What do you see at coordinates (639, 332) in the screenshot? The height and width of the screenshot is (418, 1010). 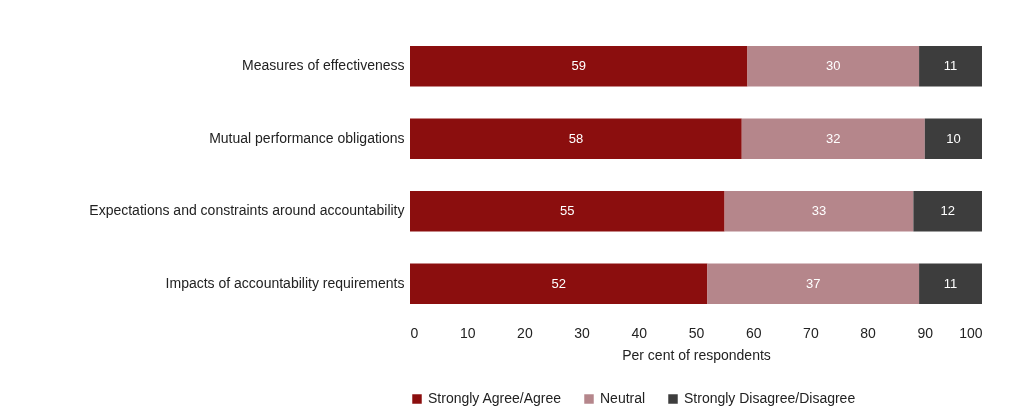 I see `x-tick-label: 40` at bounding box center [639, 332].